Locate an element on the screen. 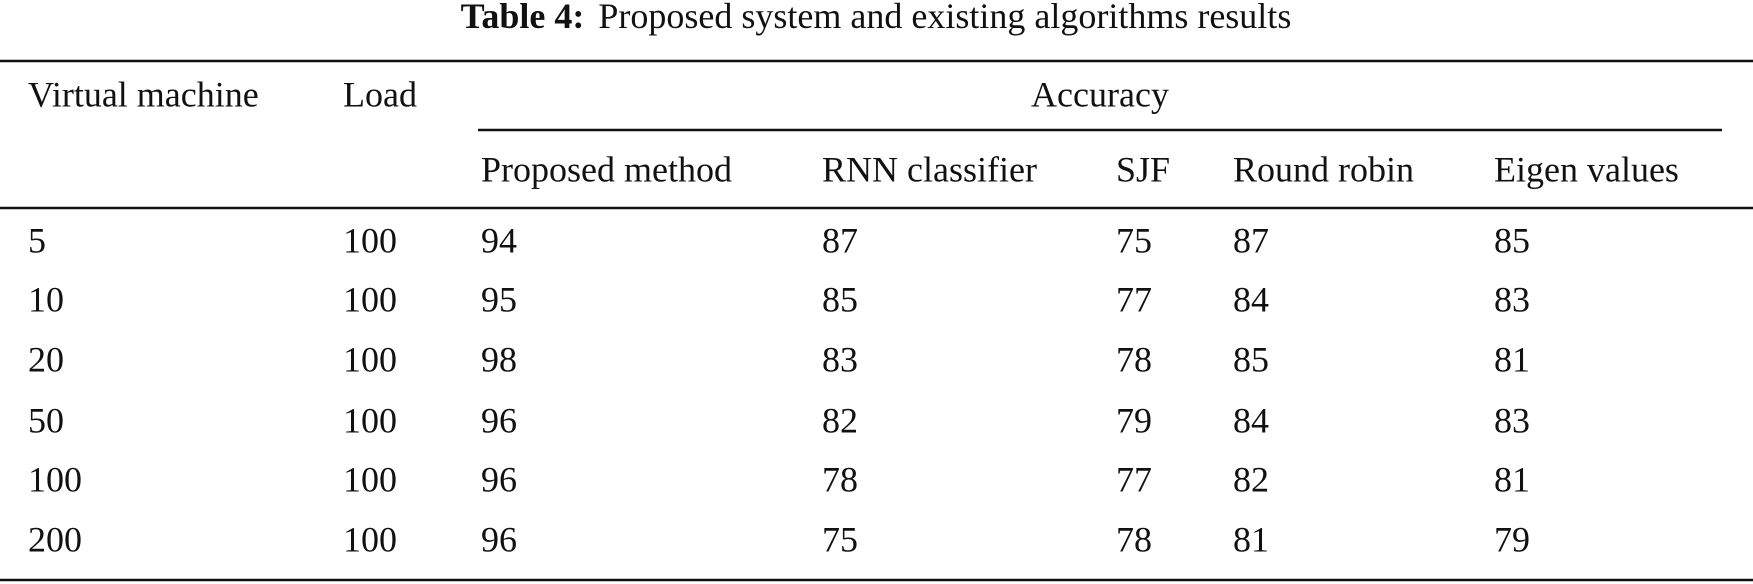 The width and height of the screenshot is (1753, 584). table-cell: 20 is located at coordinates (46, 359).